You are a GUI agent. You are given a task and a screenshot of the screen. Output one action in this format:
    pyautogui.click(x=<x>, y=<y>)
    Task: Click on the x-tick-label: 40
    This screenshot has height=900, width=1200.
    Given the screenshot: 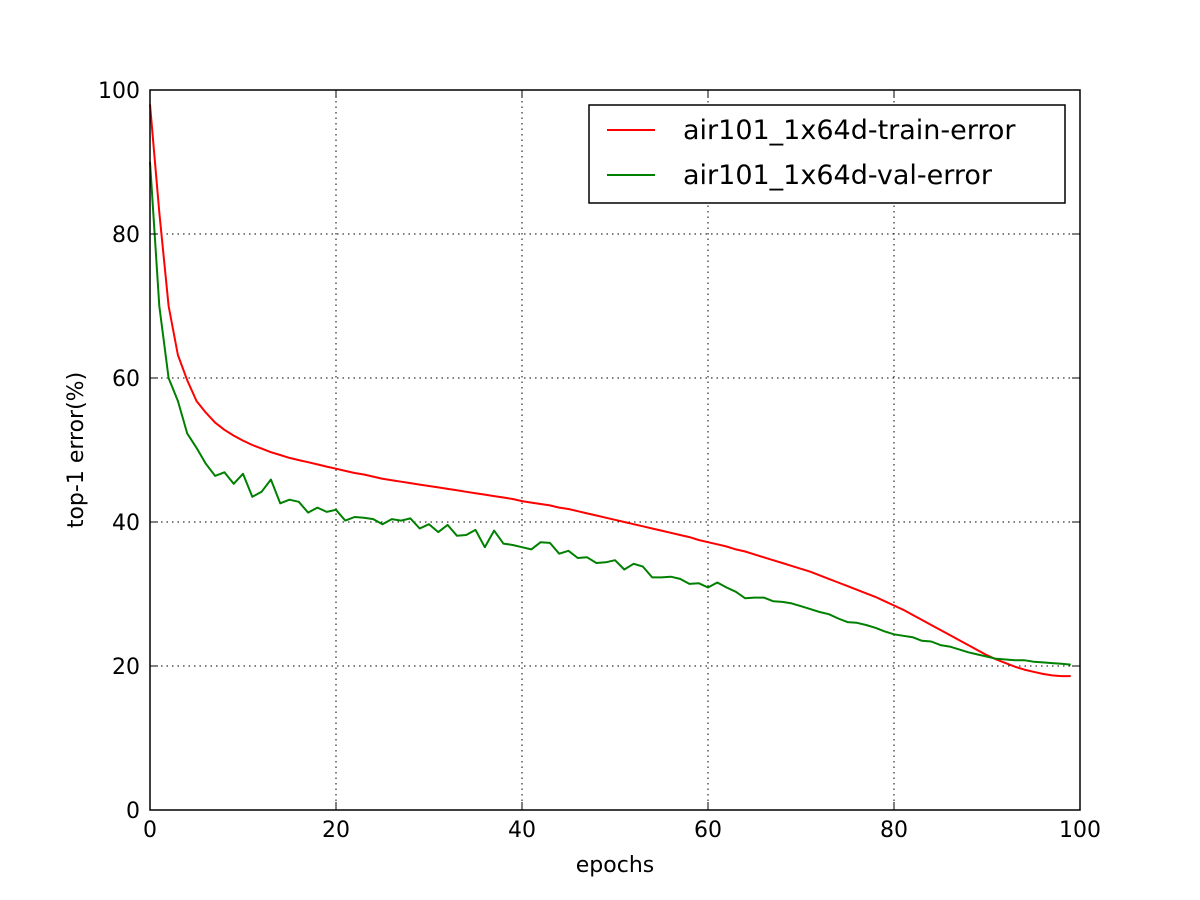 What is the action you would take?
    pyautogui.click(x=522, y=830)
    